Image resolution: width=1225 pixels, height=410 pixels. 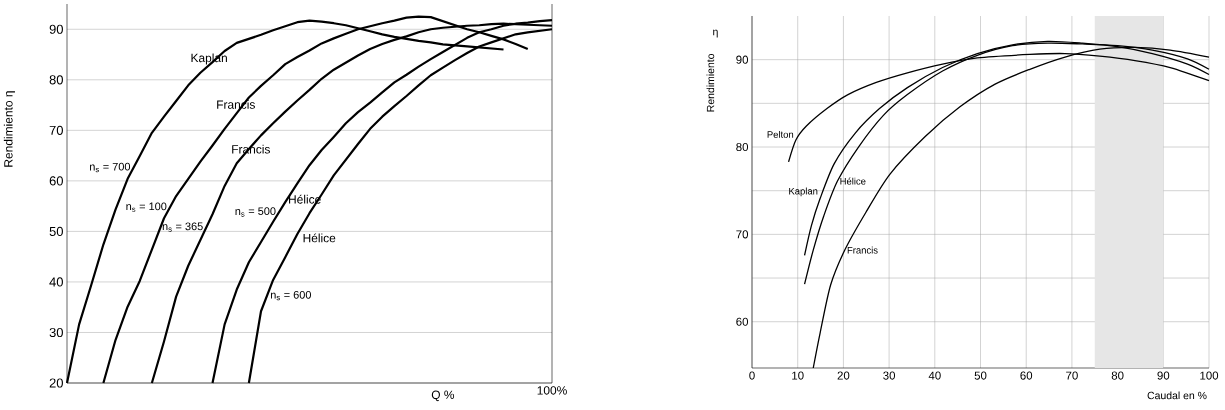 I want to click on y-tick-label: 30, so click(x=56, y=332).